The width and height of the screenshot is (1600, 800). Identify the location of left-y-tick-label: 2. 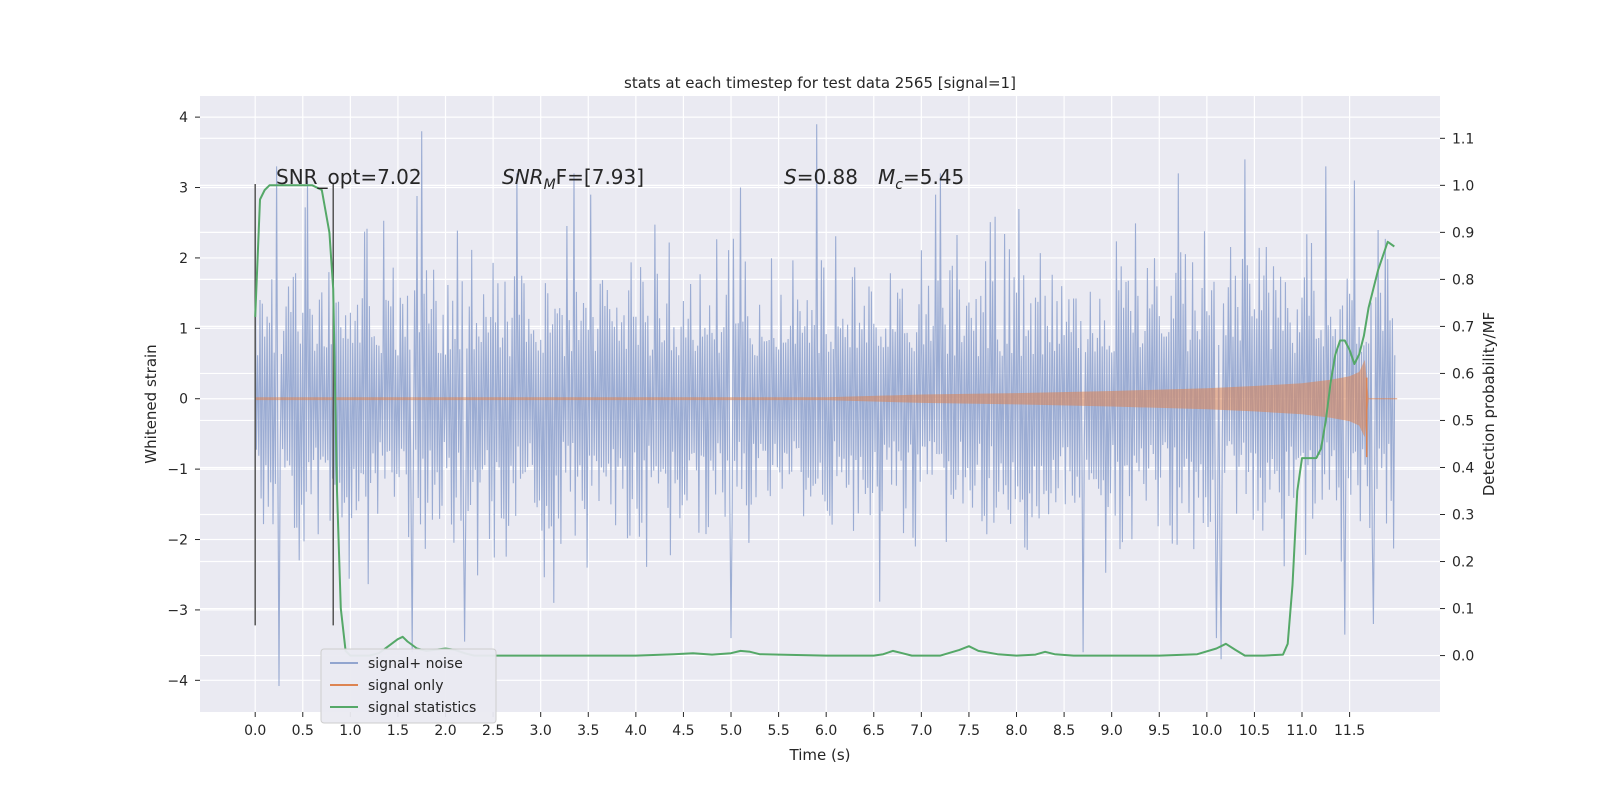
(183, 259).